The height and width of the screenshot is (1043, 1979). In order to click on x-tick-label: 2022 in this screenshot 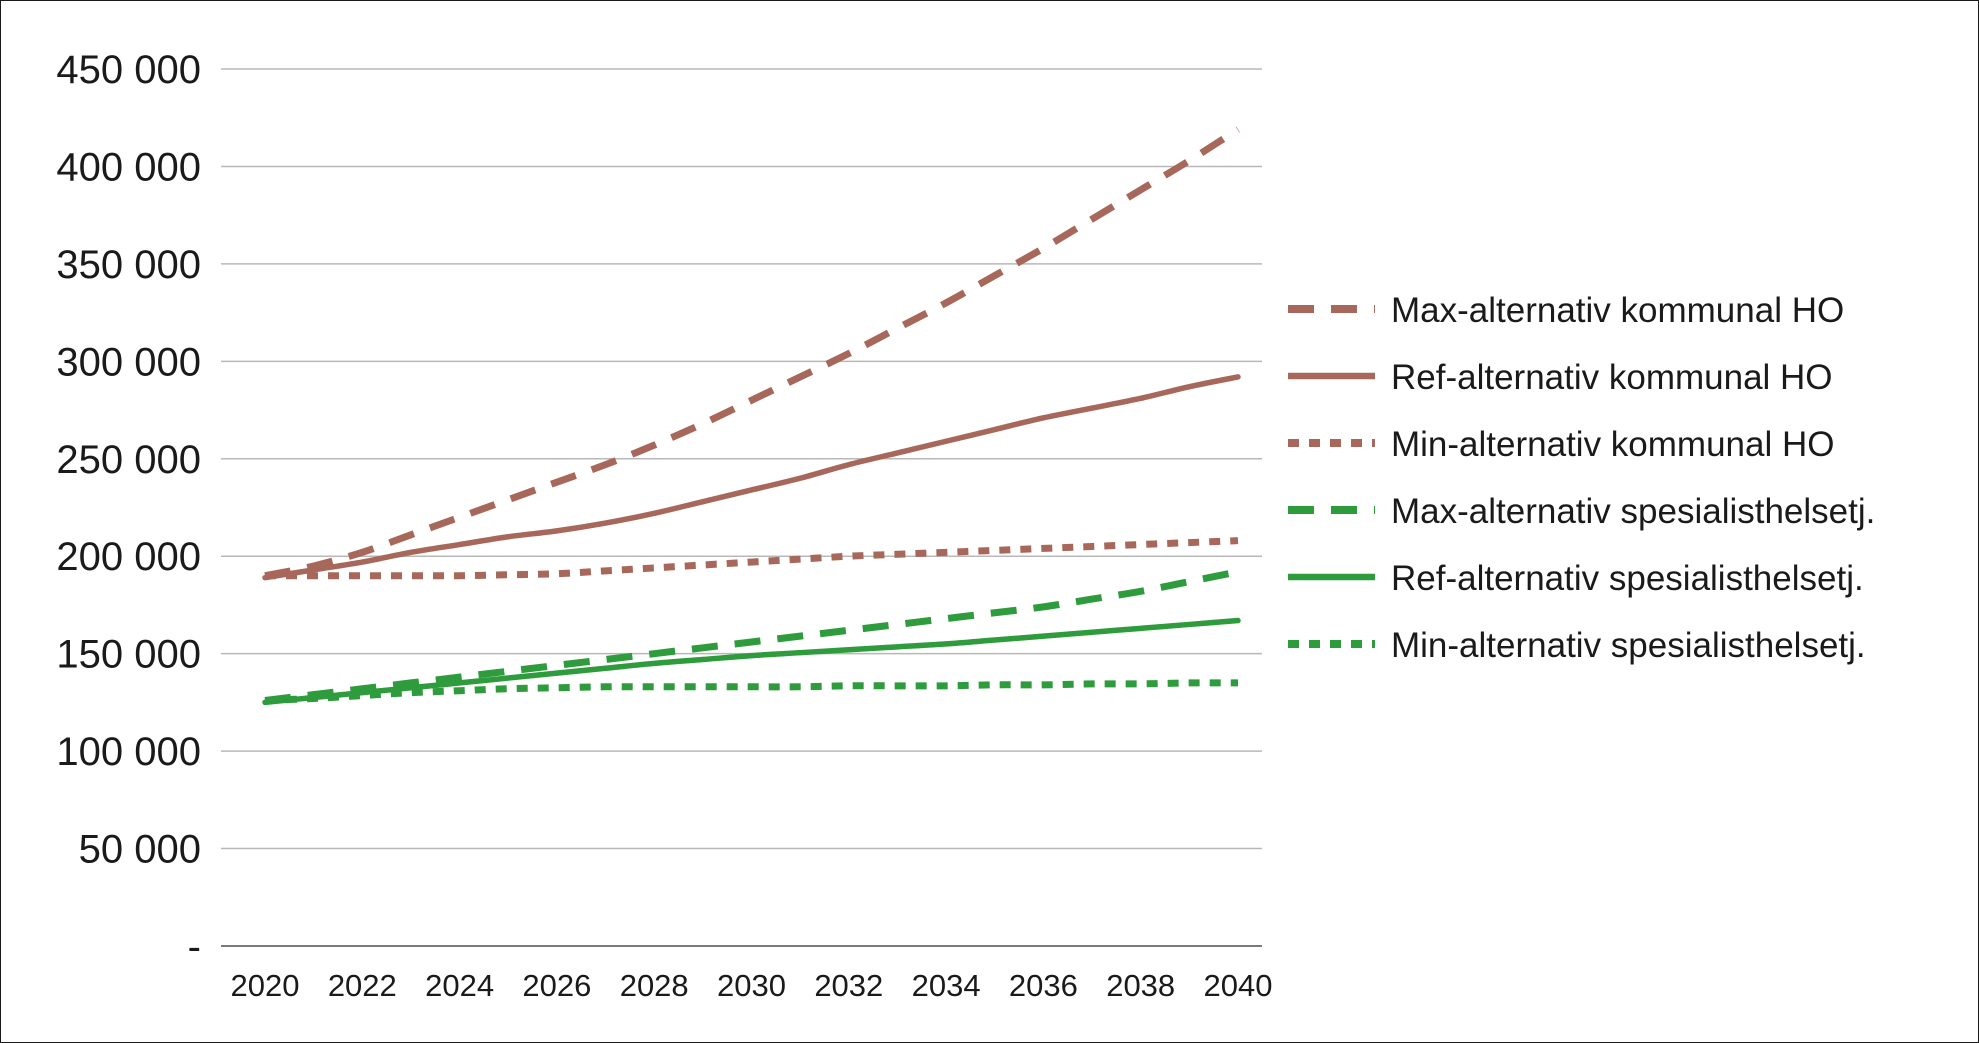, I will do `click(362, 985)`.